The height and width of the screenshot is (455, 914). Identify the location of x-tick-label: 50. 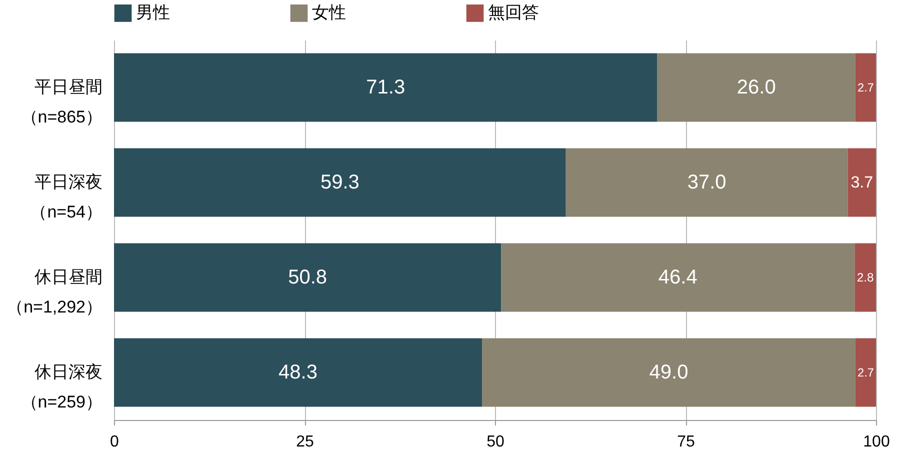
(495, 442).